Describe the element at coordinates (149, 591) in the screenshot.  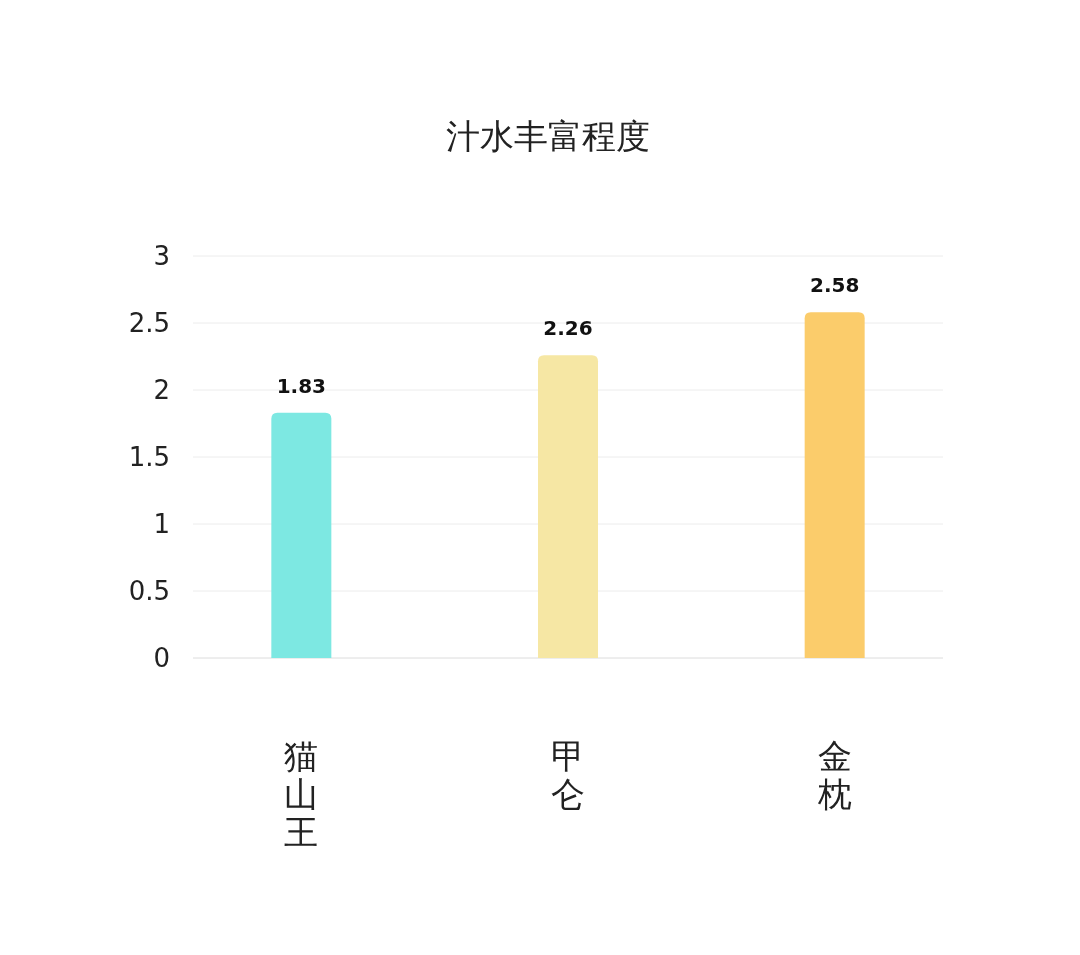
I see `y-tick-label: 0.5` at that location.